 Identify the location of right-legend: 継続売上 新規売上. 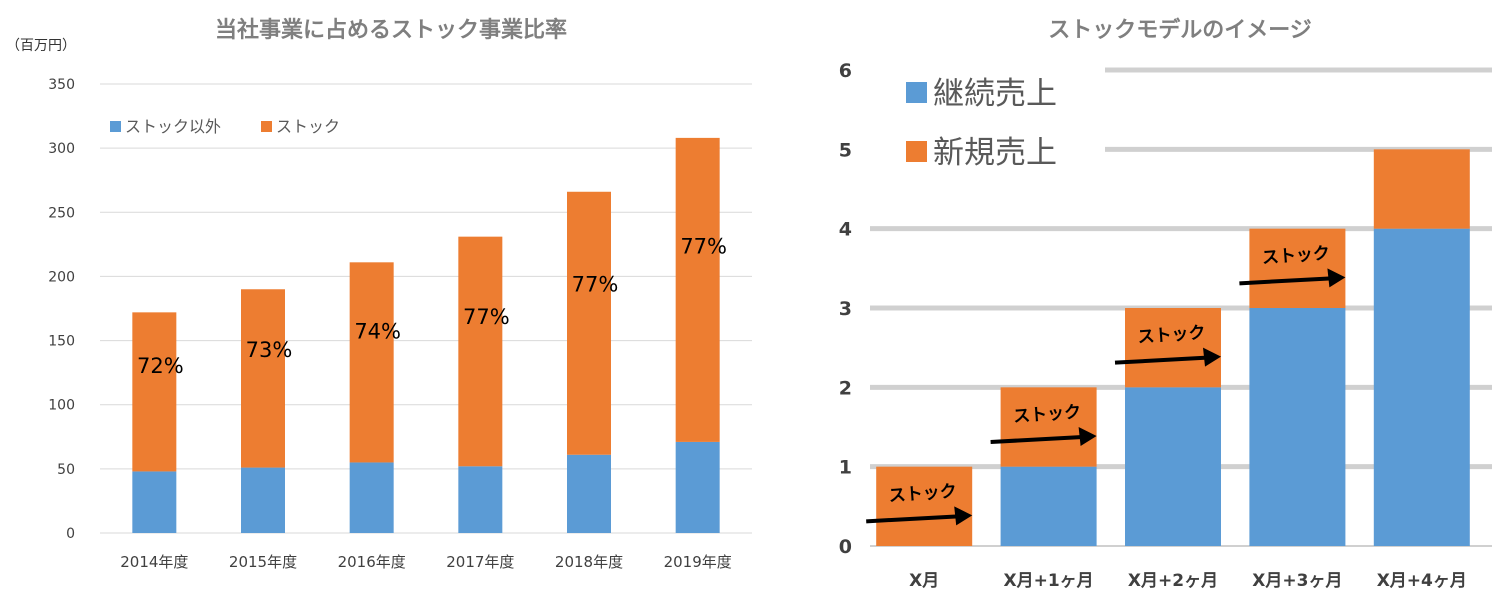
(981, 123).